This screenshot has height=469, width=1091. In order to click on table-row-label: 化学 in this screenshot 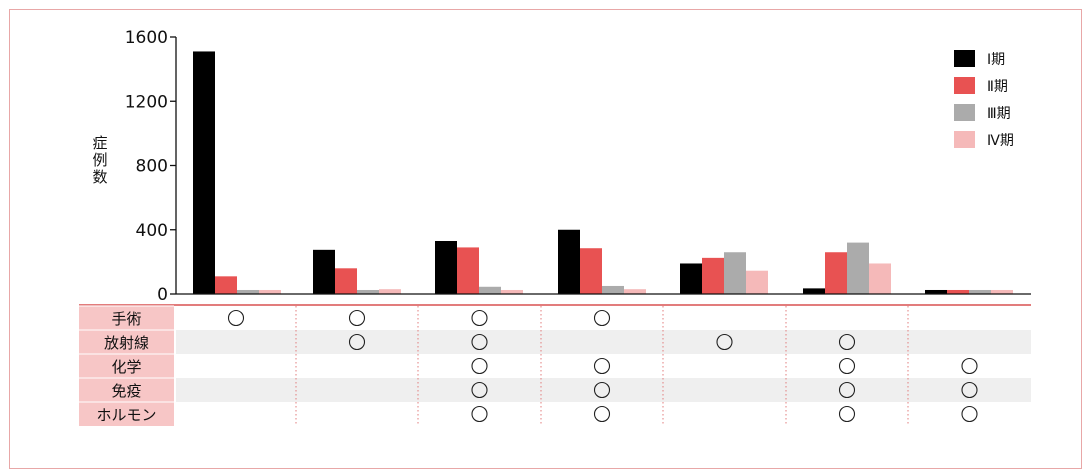, I will do `click(126, 367)`.